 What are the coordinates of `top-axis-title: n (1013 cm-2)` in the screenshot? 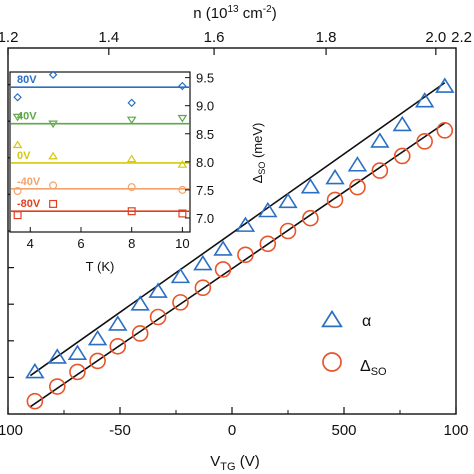 It's located at (234, 13).